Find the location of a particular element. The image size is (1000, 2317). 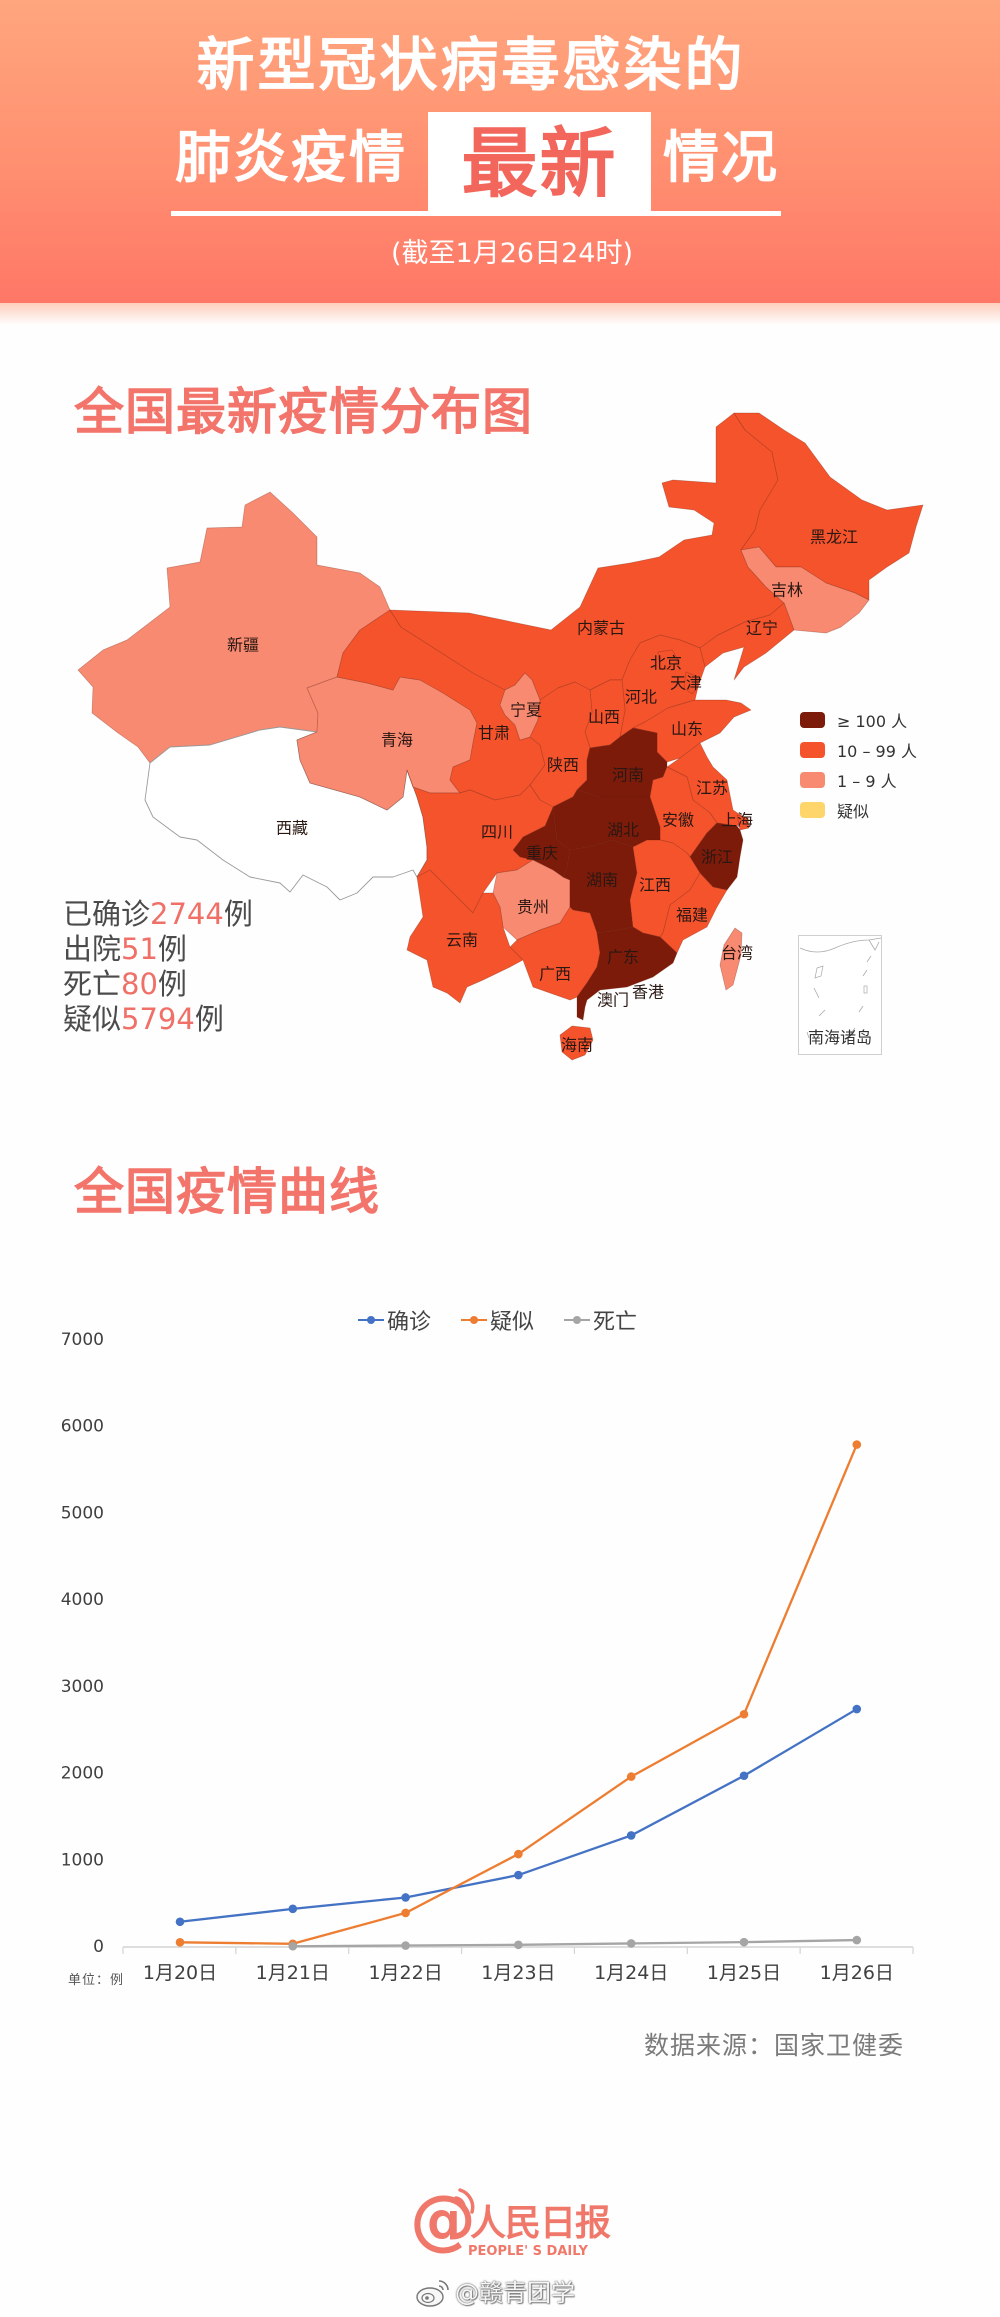

peoples-daily-logo-text: 人民日报 is located at coordinates (540, 2223).